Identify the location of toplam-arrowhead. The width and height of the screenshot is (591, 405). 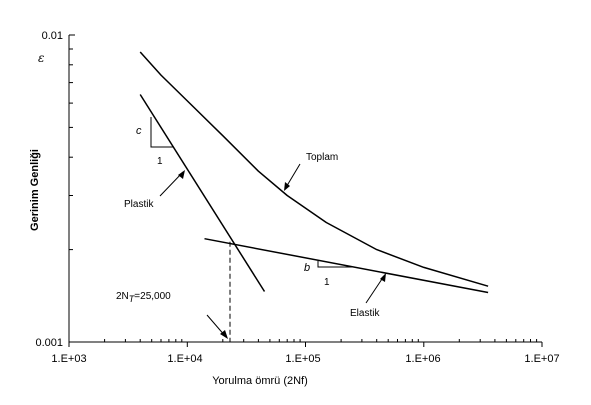
(287, 186).